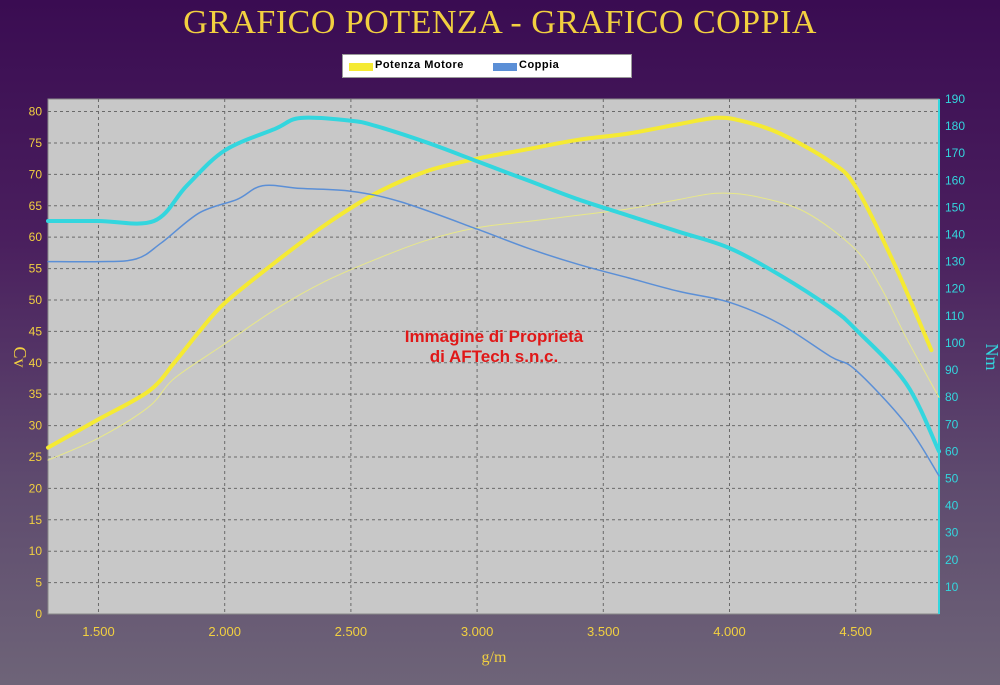 The image size is (1000, 685). Describe the element at coordinates (955, 207) in the screenshot. I see `y-right-tick-label: 150` at that location.